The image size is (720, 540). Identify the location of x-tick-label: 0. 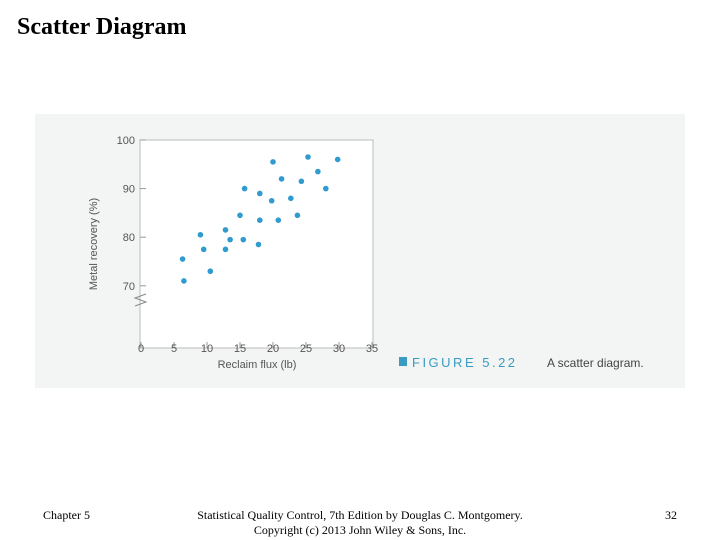
(141, 349).